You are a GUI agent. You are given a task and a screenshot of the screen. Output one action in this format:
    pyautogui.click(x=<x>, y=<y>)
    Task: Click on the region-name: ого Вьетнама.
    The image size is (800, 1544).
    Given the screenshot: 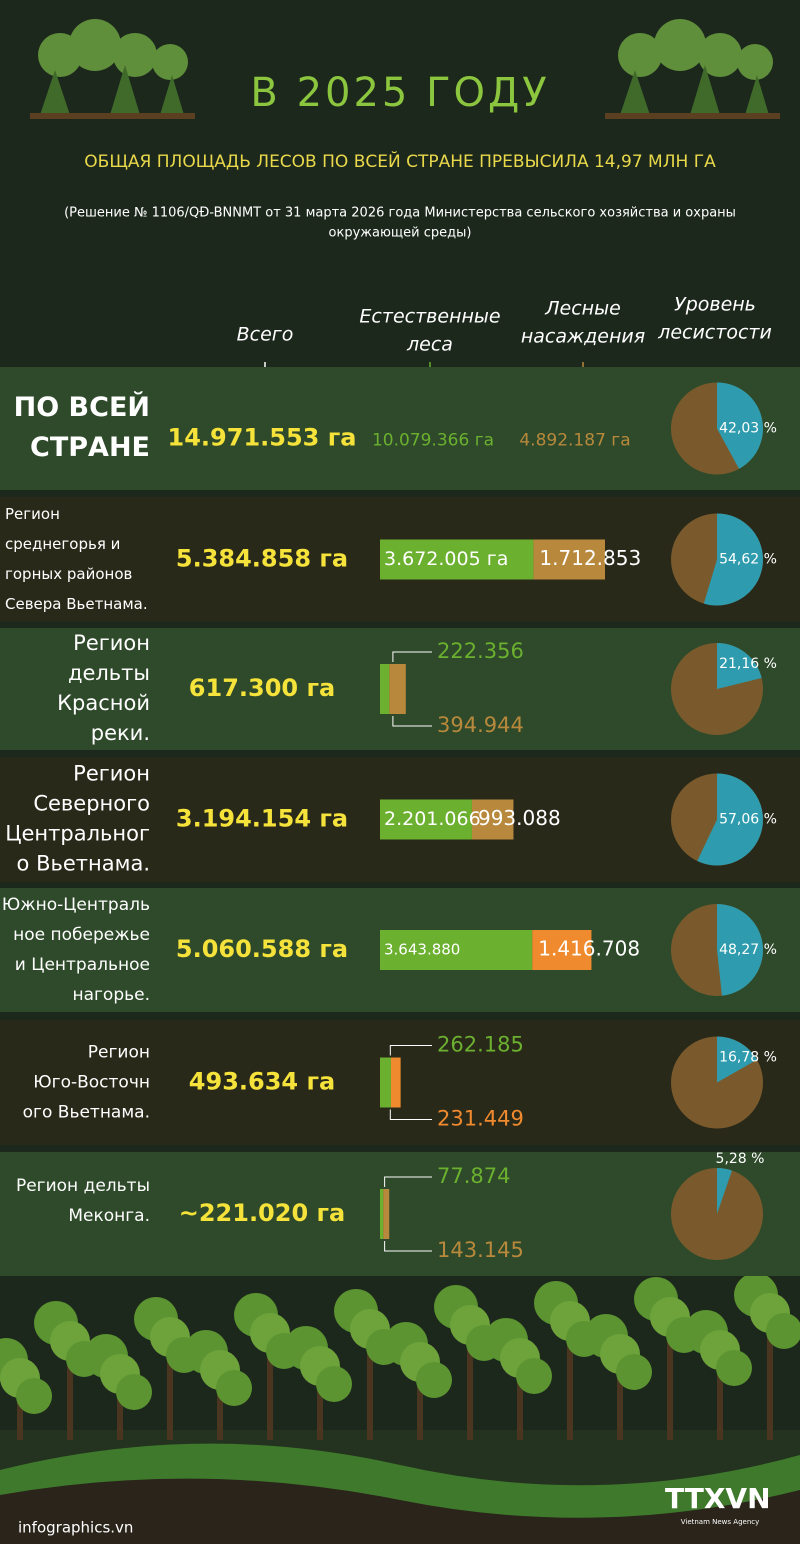 What is the action you would take?
    pyautogui.click(x=86, y=1113)
    